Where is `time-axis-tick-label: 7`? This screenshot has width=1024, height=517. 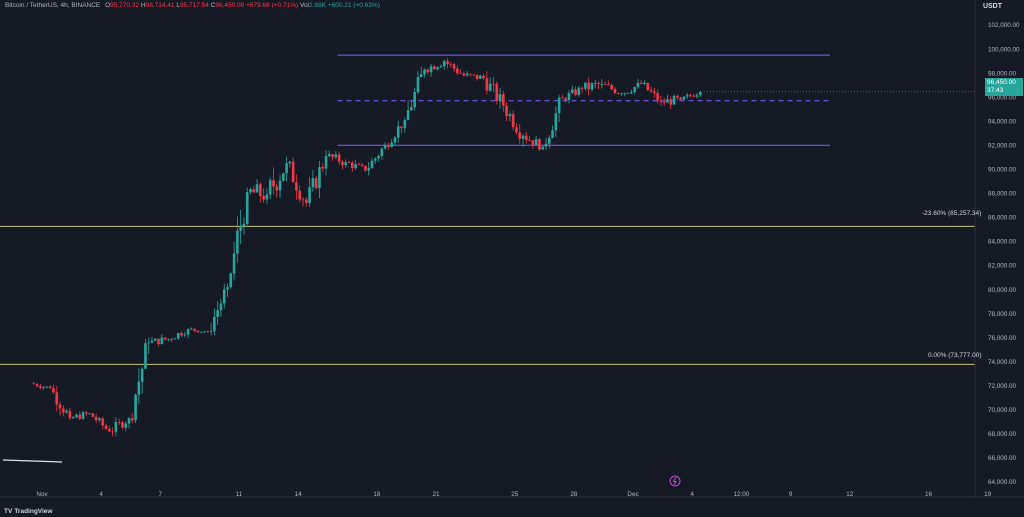 time-axis-tick-label: 7 is located at coordinates (160, 494).